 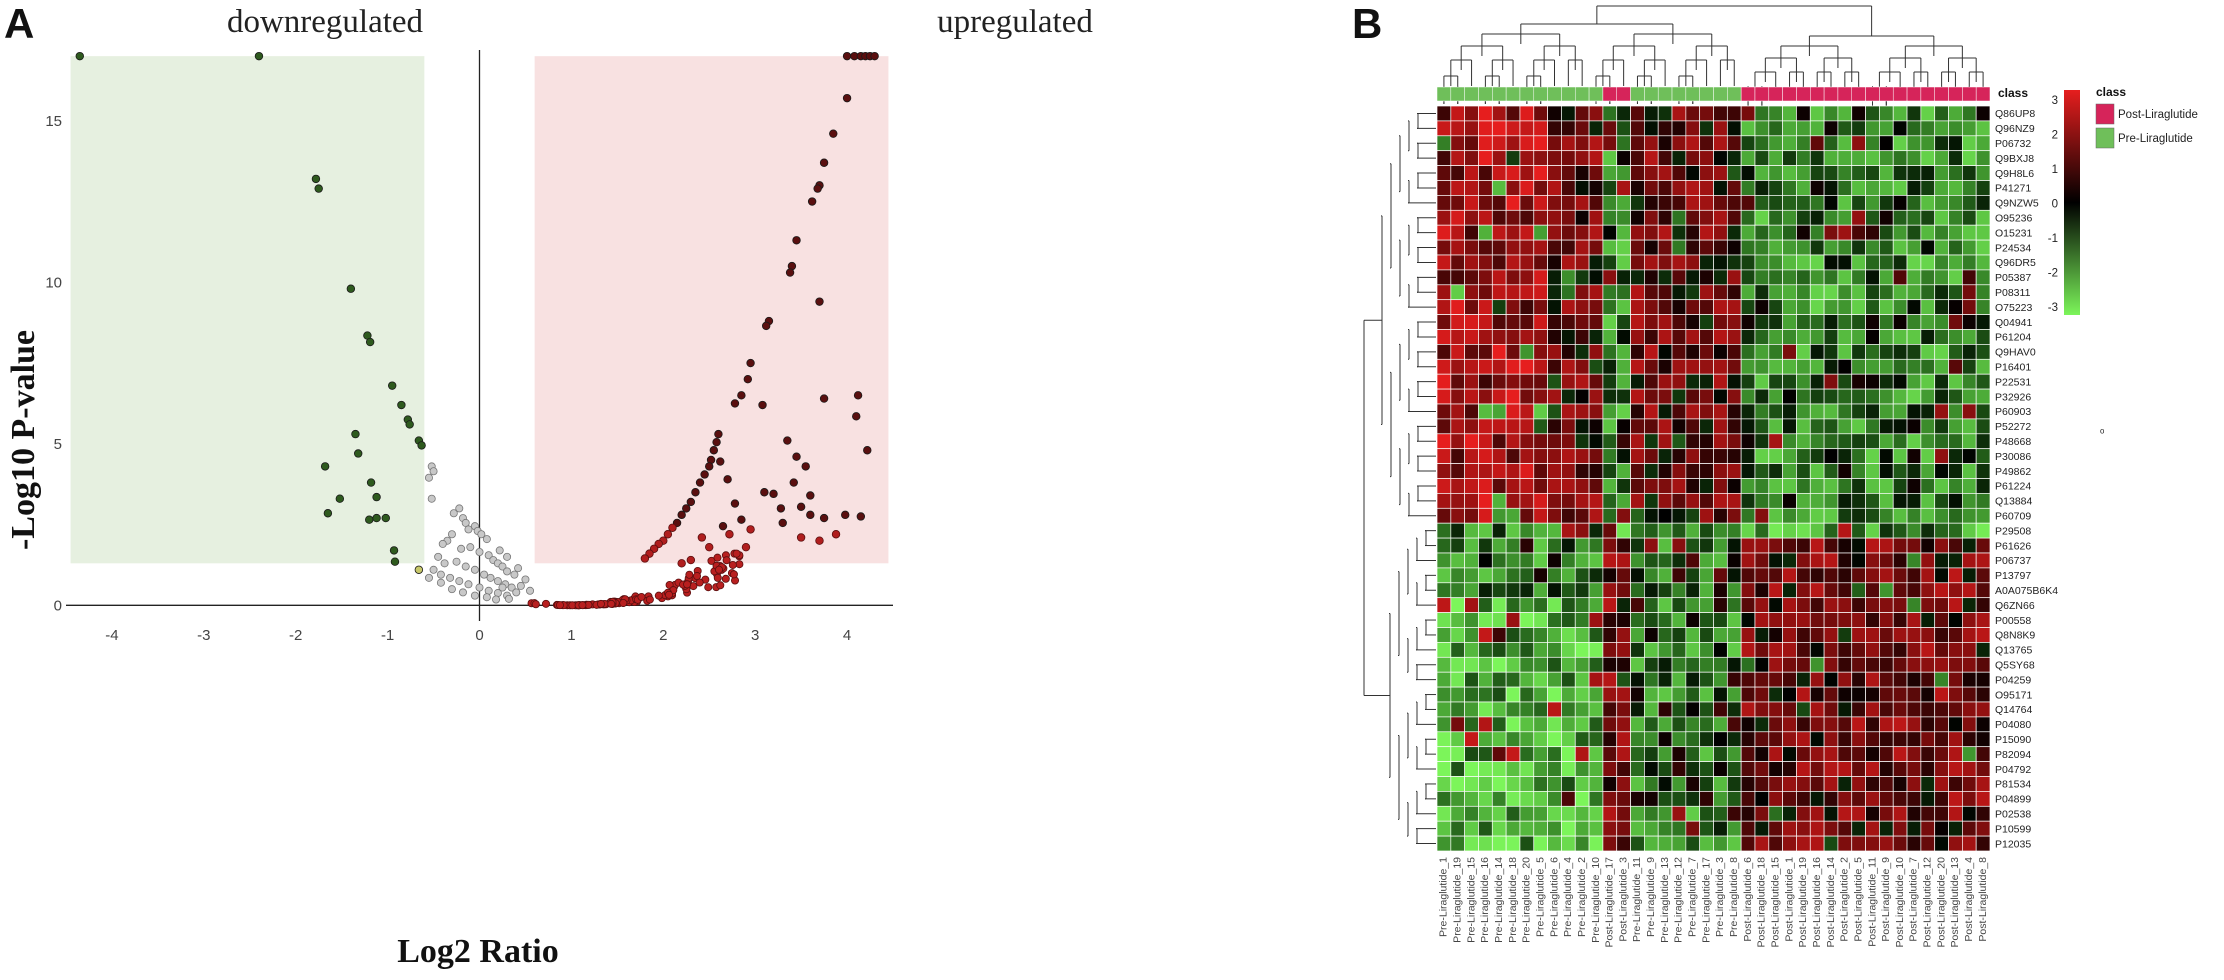 What do you see at coordinates (1817, 94) in the screenshot?
I see `class-bar-cell` at bounding box center [1817, 94].